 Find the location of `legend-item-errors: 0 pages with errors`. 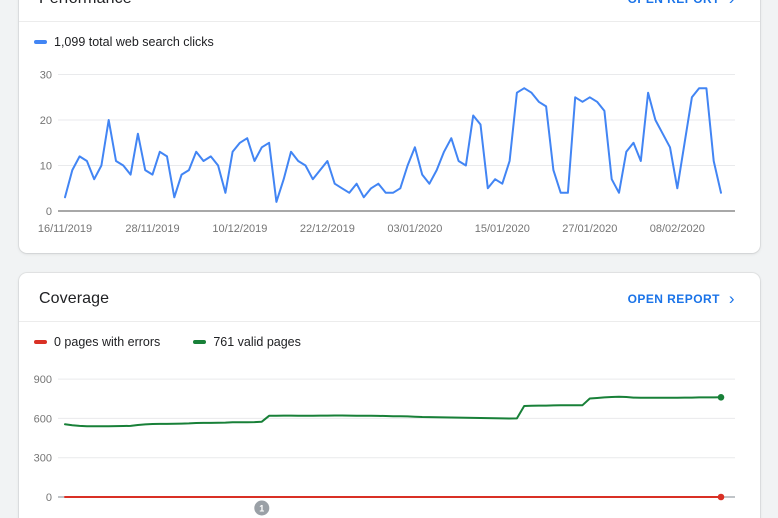

legend-item-errors: 0 pages with errors is located at coordinates (97, 342).